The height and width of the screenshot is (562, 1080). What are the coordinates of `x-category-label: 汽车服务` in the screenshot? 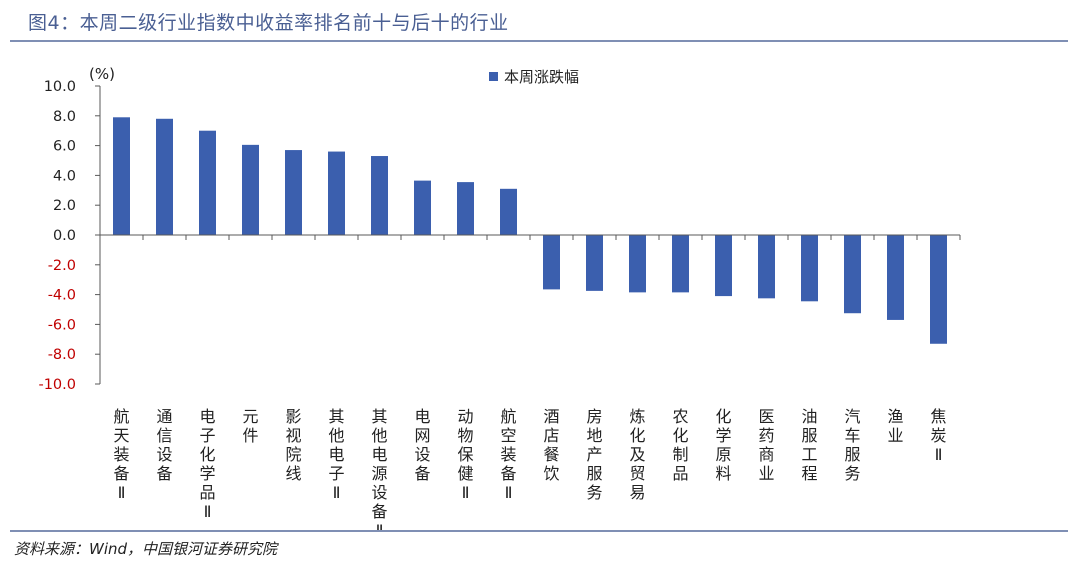 It's located at (852, 445).